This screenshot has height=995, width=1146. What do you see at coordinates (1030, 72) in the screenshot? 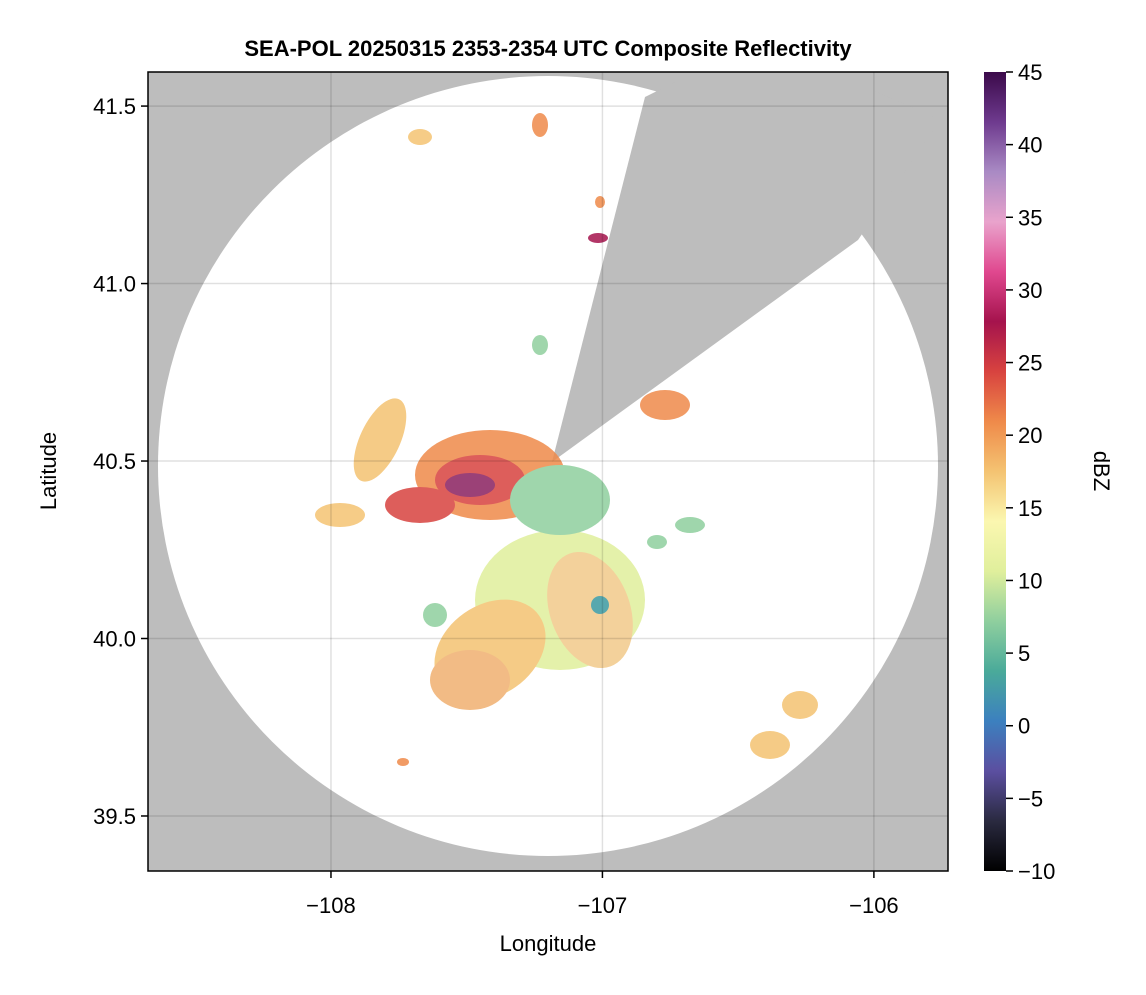
I see `colorbar-tick-label: 45` at bounding box center [1030, 72].